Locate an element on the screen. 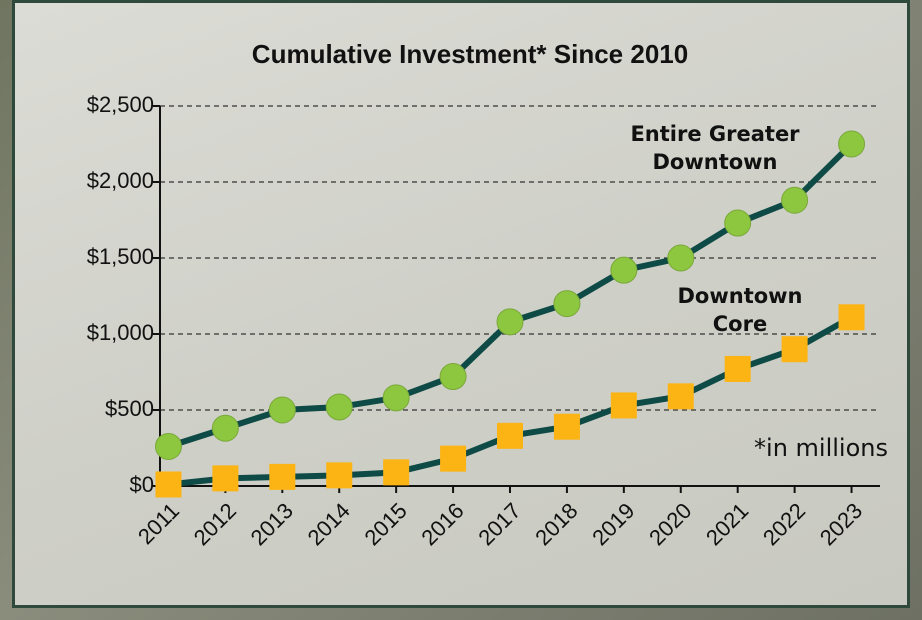 The image size is (922, 620). x-tick-label: 2018 is located at coordinates (556, 524).